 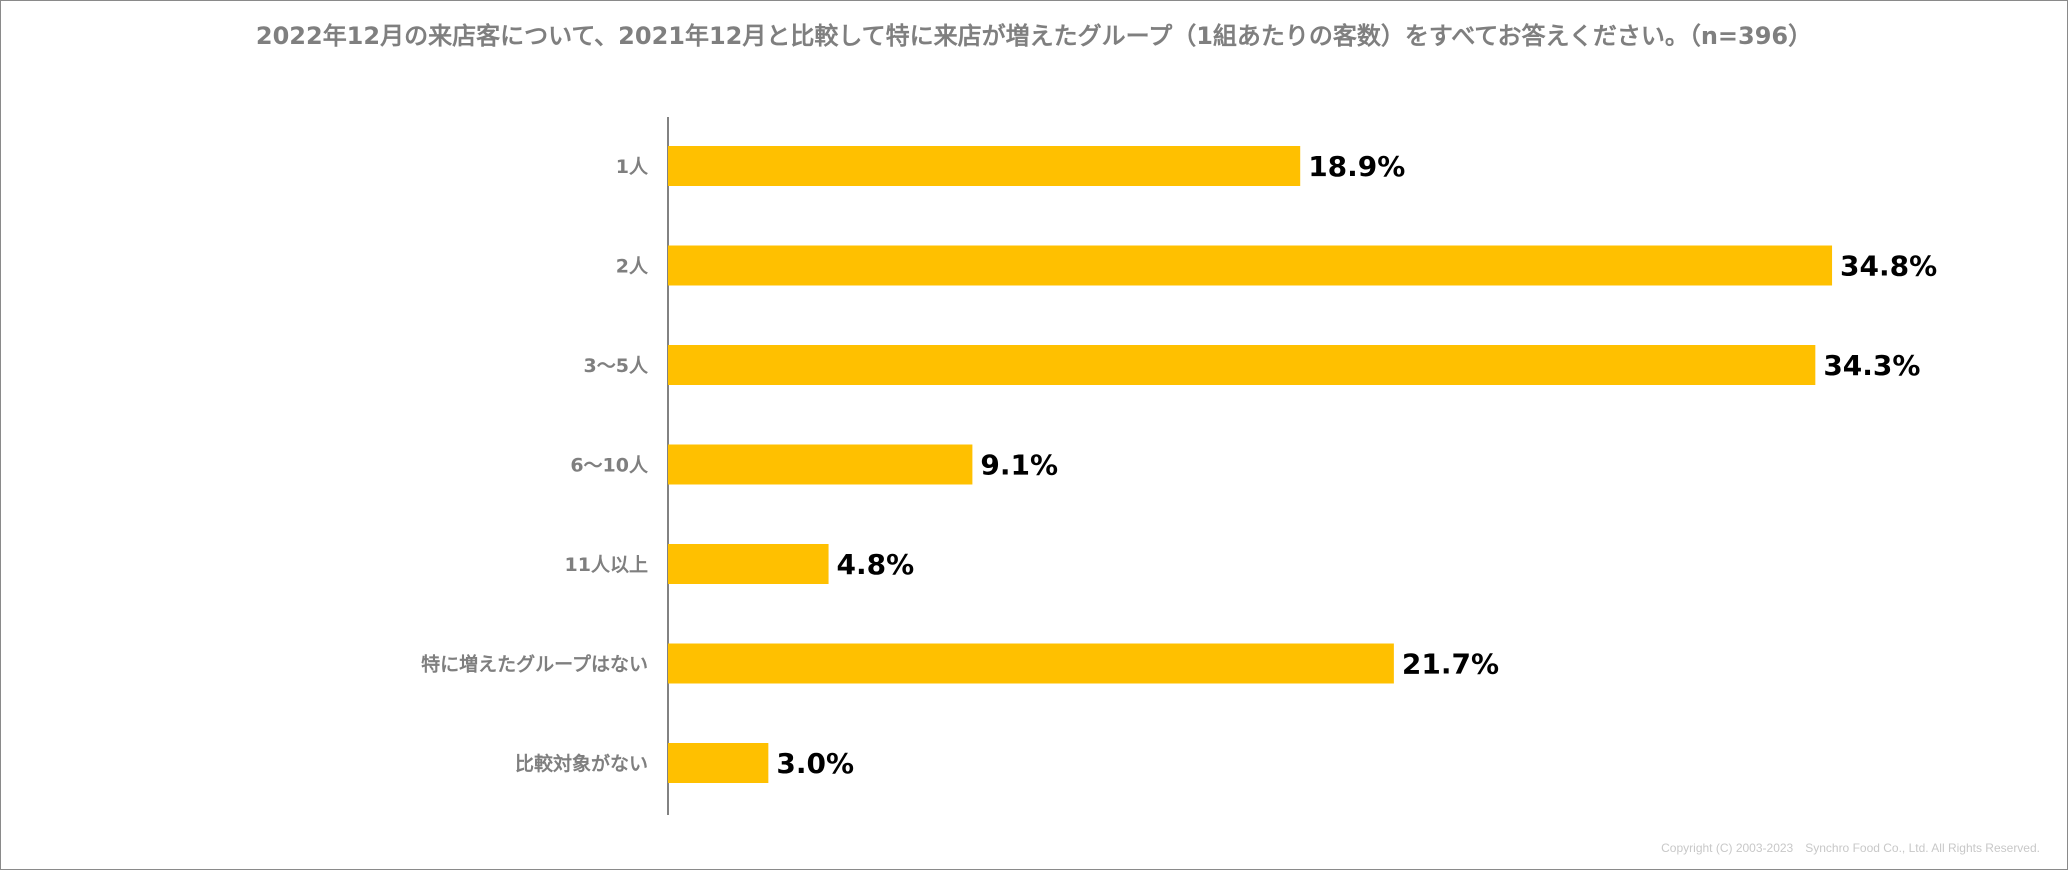 I want to click on value-label: 3.0%, so click(x=815, y=763).